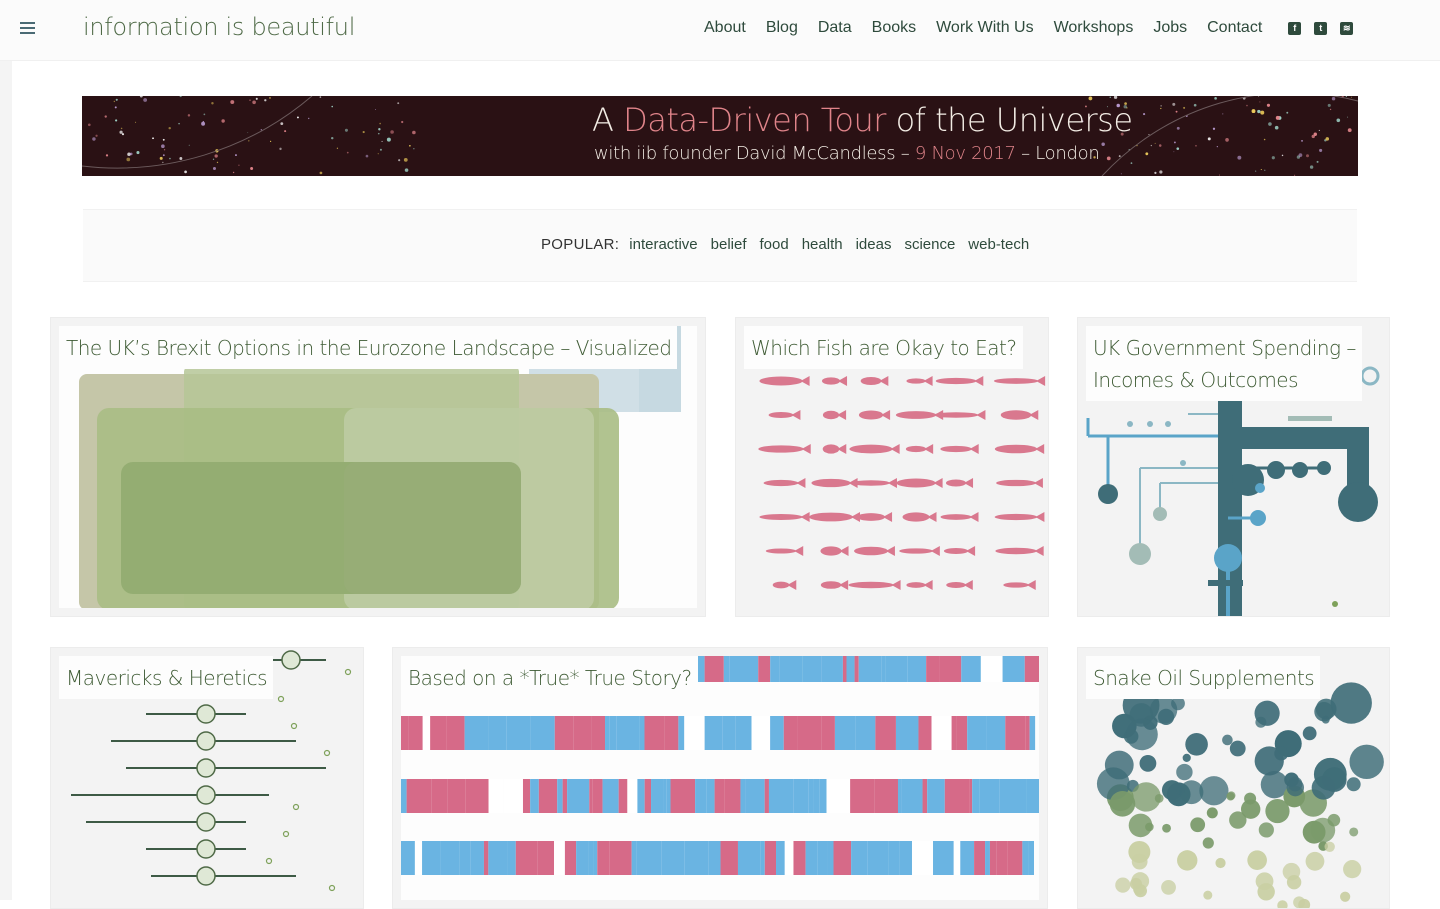 This screenshot has height=909, width=1440. Describe the element at coordinates (166, 677) in the screenshot. I see `card-title: Mavericks & Heretics` at that location.